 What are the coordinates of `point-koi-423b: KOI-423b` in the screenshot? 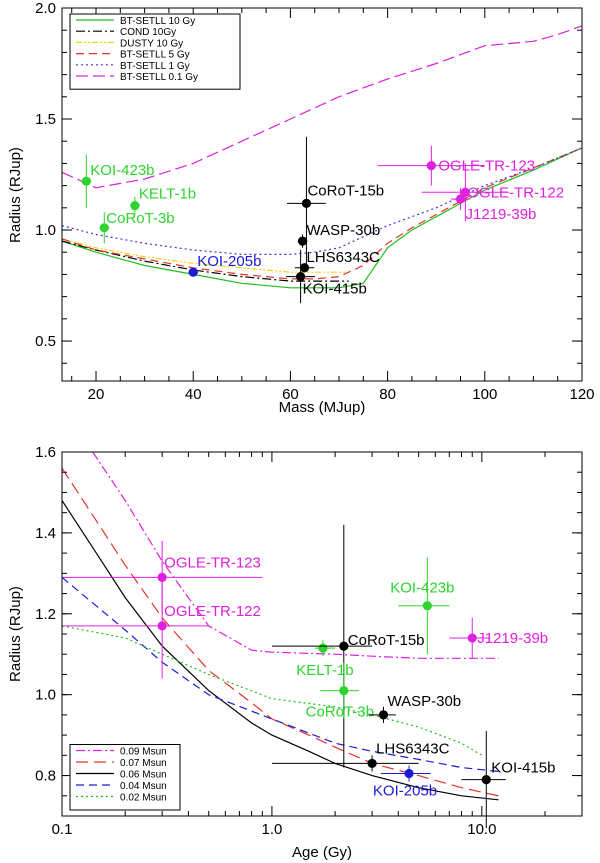 It's located at (118, 181).